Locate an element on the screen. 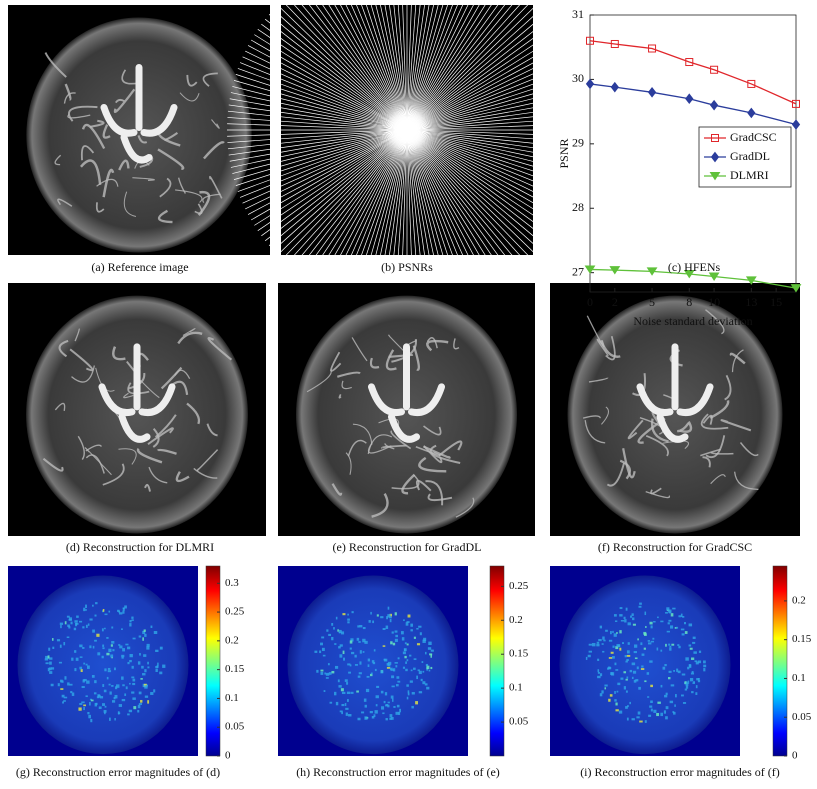  legend-marker is located at coordinates (715, 176).